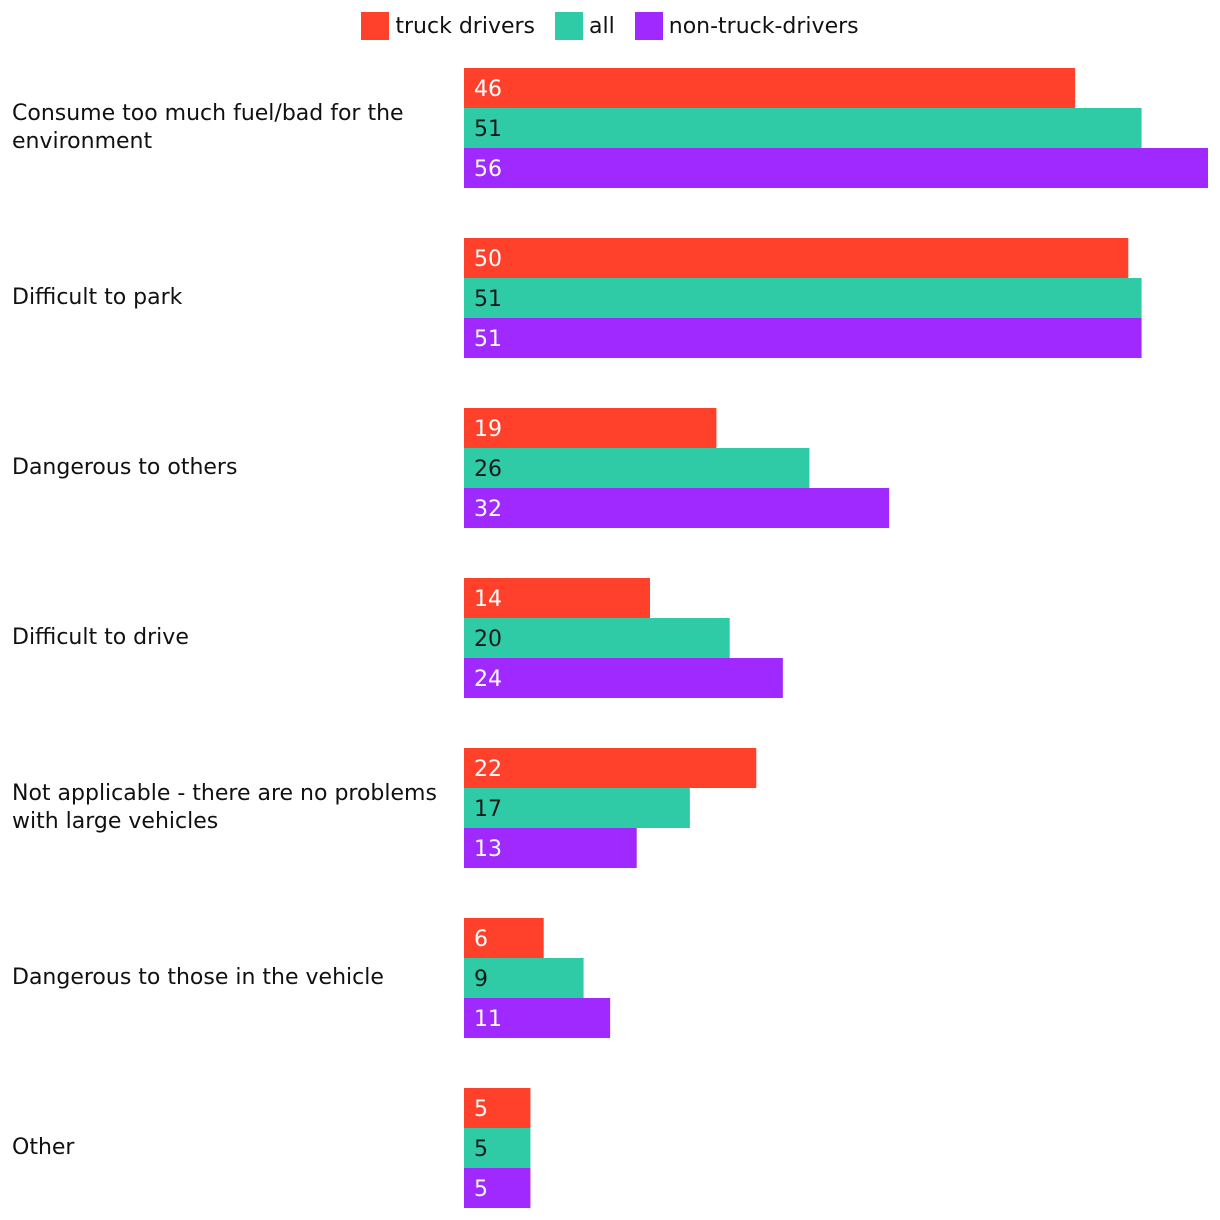 Image resolution: width=1220 pixels, height=1220 pixels. What do you see at coordinates (648, 26) in the screenshot?
I see `legend-swatch-non-truck-drivers` at bounding box center [648, 26].